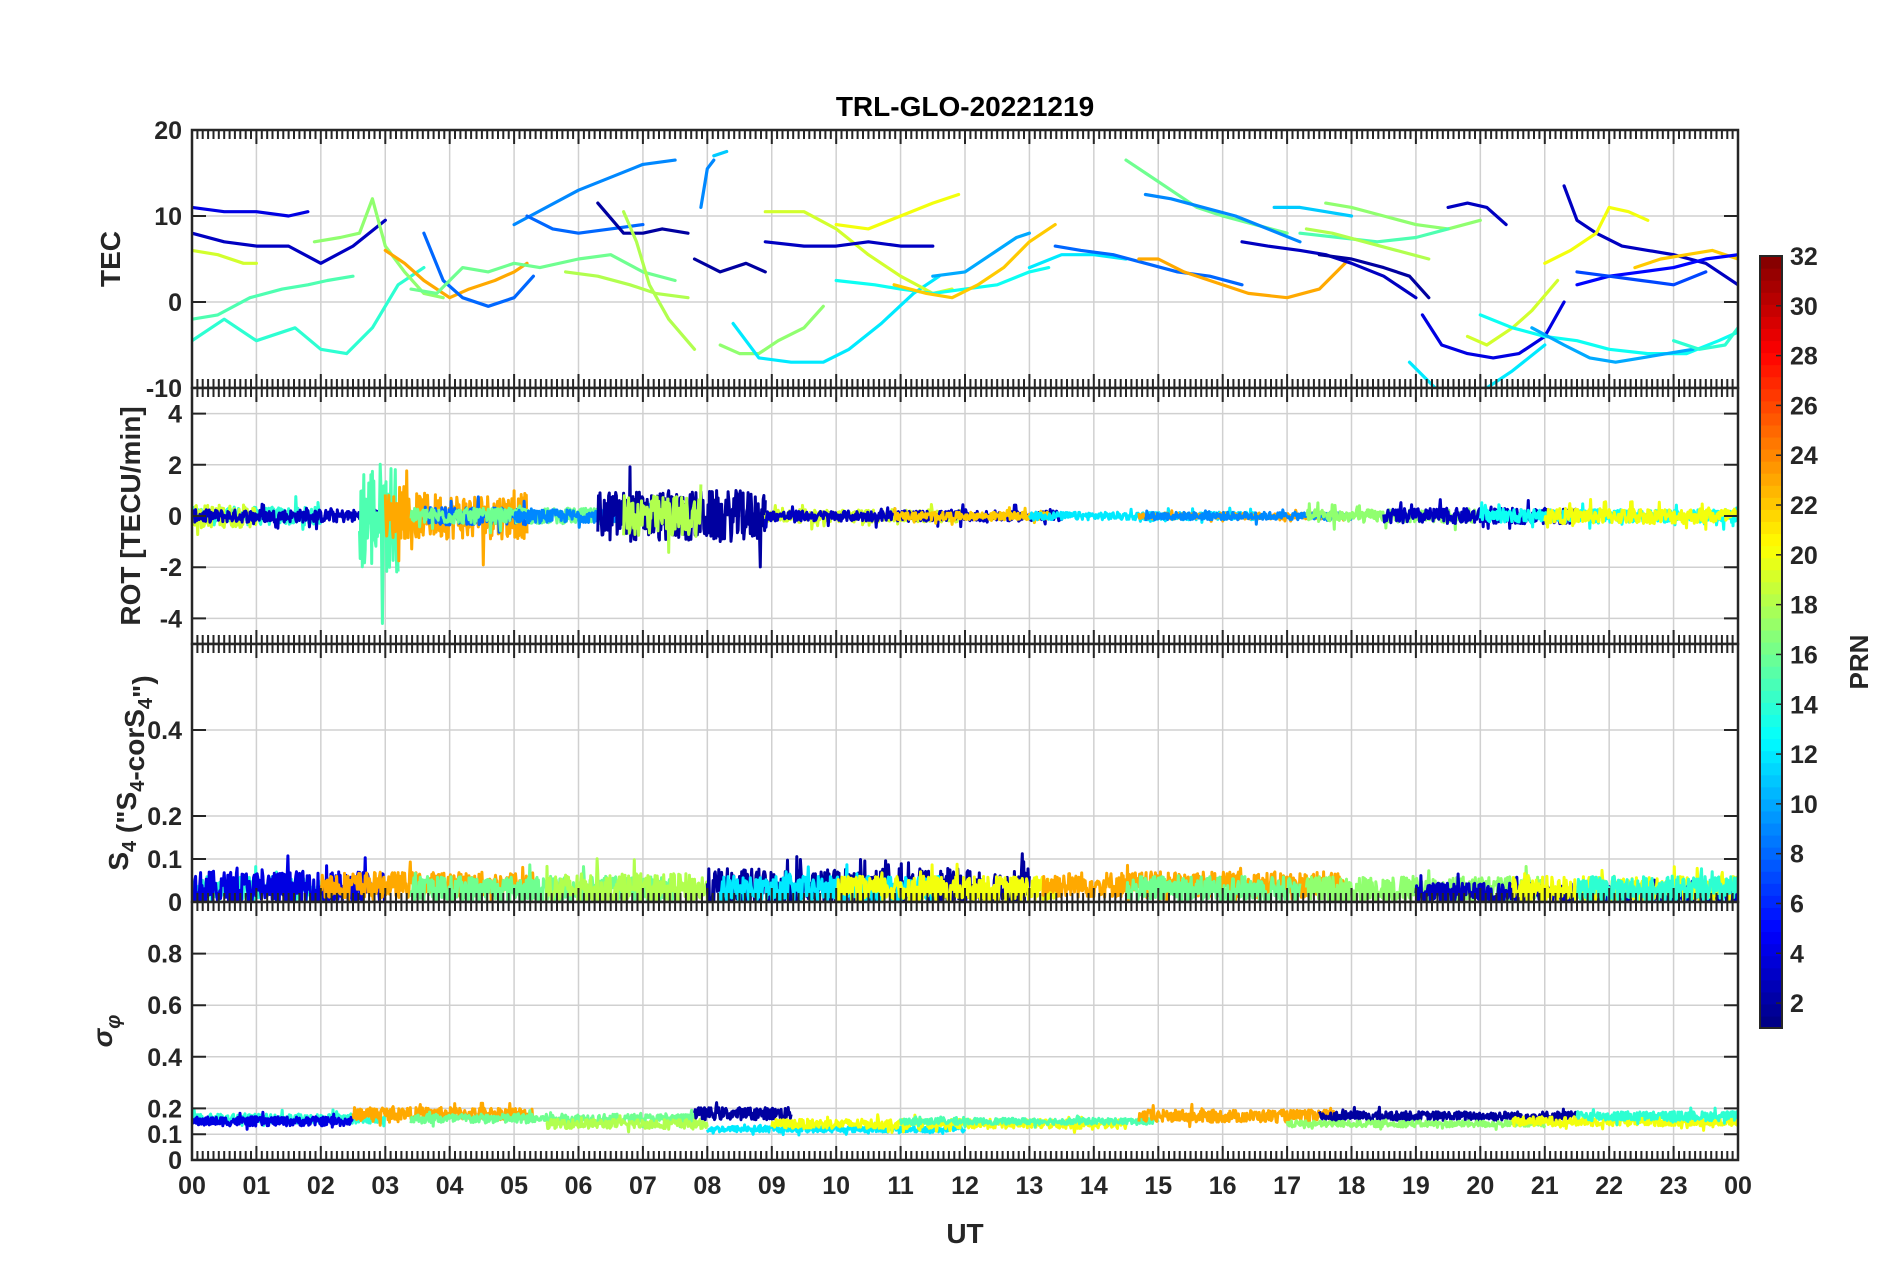 The width and height of the screenshot is (1902, 1272). Describe the element at coordinates (164, 731) in the screenshot. I see `y-tick-label: 0.4` at that location.